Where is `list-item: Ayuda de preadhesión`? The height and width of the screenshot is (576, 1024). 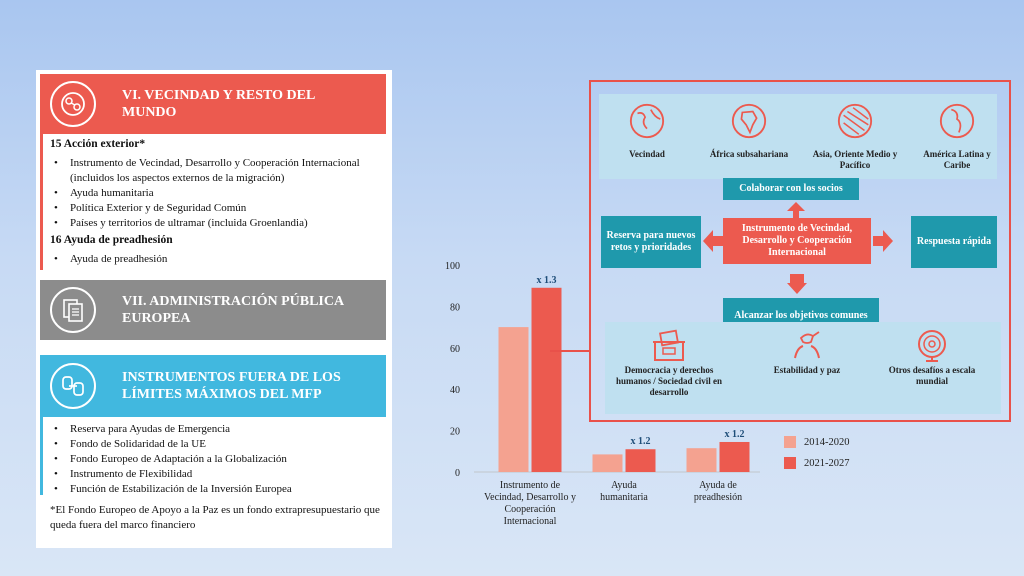 list-item: Ayuda de preadhesión is located at coordinates (217, 259).